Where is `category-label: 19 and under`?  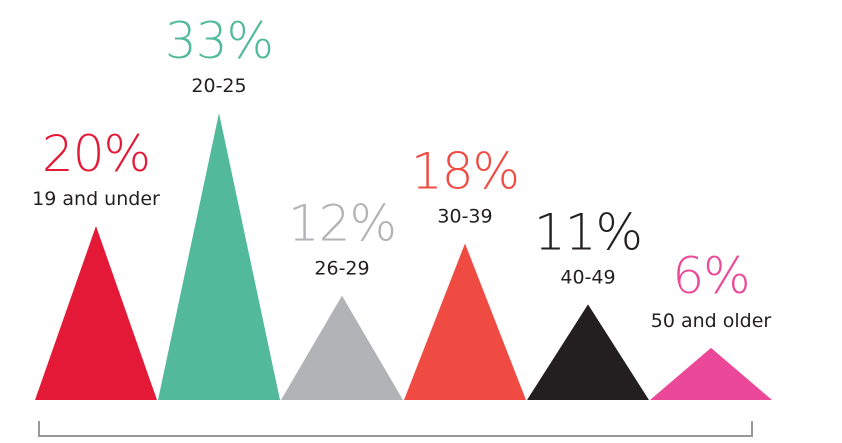 category-label: 19 and under is located at coordinates (96, 199).